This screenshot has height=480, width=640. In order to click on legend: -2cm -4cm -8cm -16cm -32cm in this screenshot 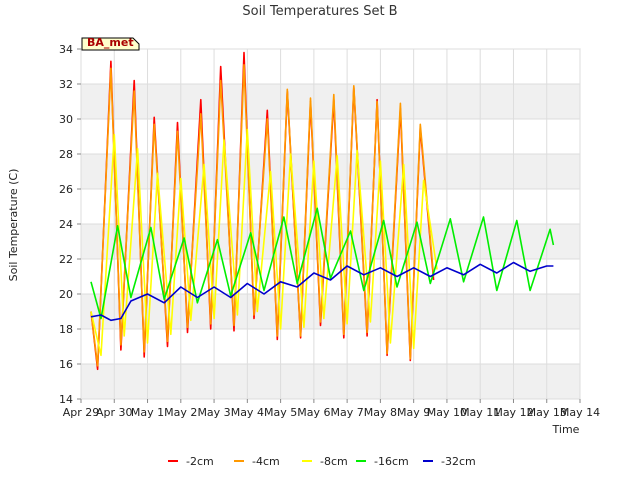, I will do `click(322, 461)`.